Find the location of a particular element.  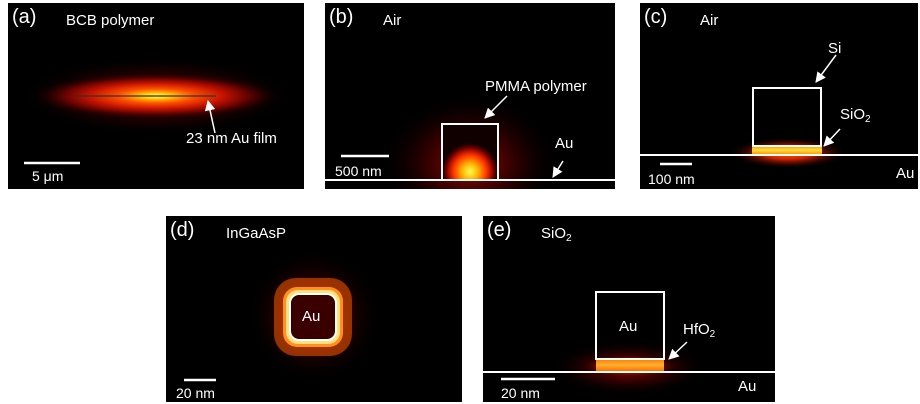

substrate-label-b: Au is located at coordinates (564, 143).